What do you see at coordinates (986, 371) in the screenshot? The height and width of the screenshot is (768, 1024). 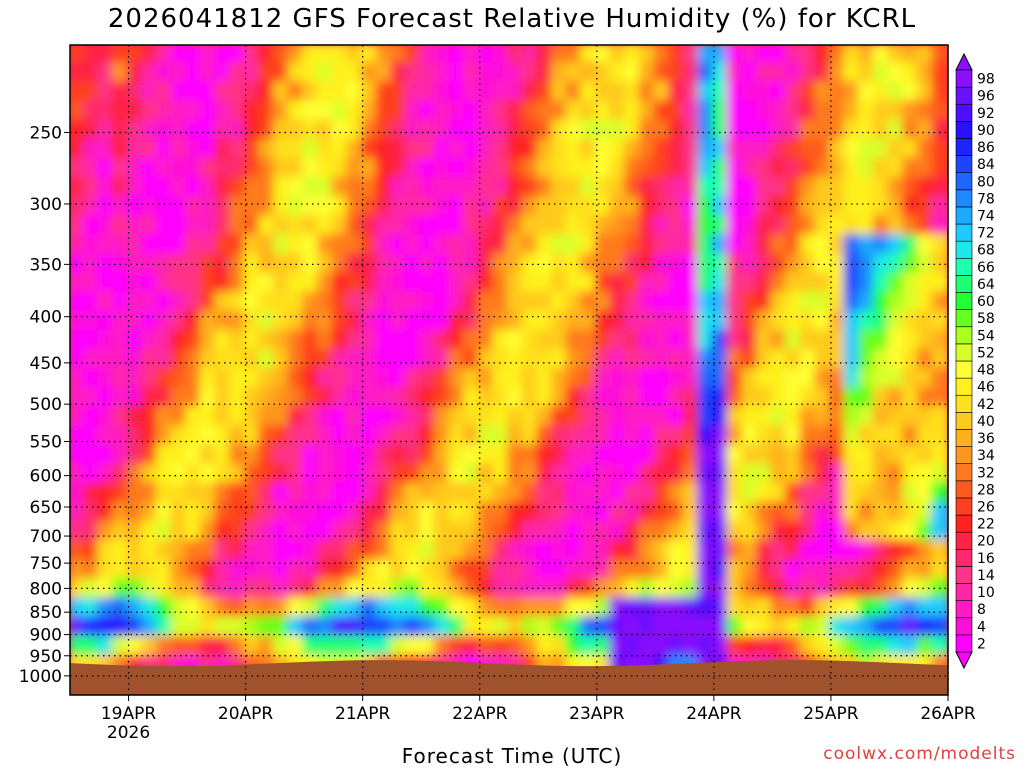 I see `colorbar-label: 48` at bounding box center [986, 371].